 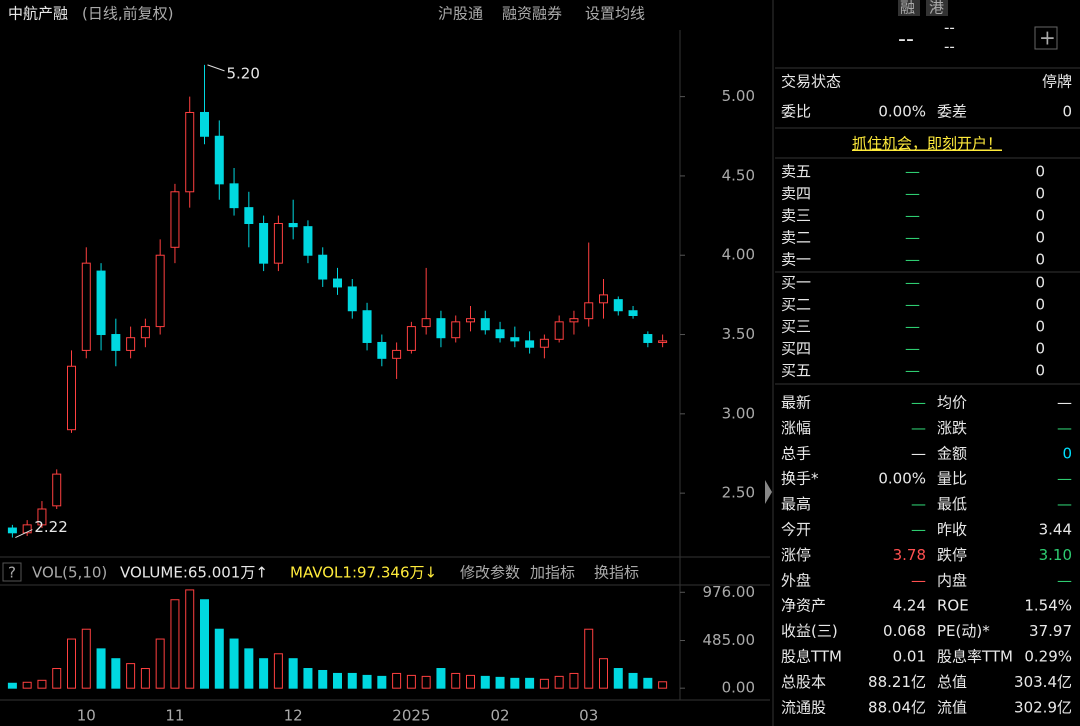 What do you see at coordinates (927, 144) in the screenshot?
I see `promo: 抓住机会，即刻开户！` at bounding box center [927, 144].